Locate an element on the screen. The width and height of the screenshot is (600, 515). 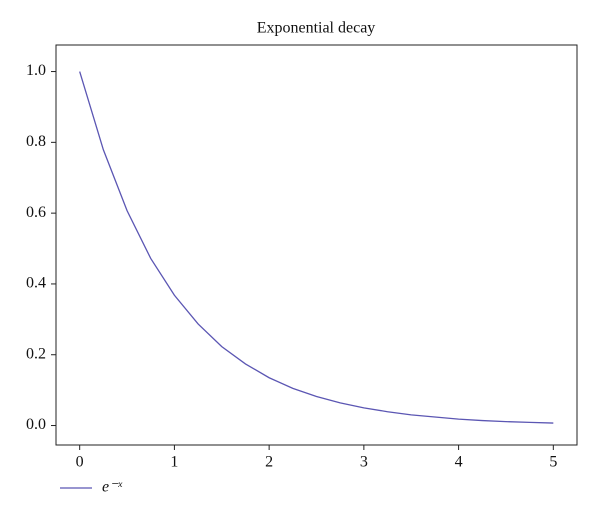
x-tick-label: 4 is located at coordinates (459, 462).